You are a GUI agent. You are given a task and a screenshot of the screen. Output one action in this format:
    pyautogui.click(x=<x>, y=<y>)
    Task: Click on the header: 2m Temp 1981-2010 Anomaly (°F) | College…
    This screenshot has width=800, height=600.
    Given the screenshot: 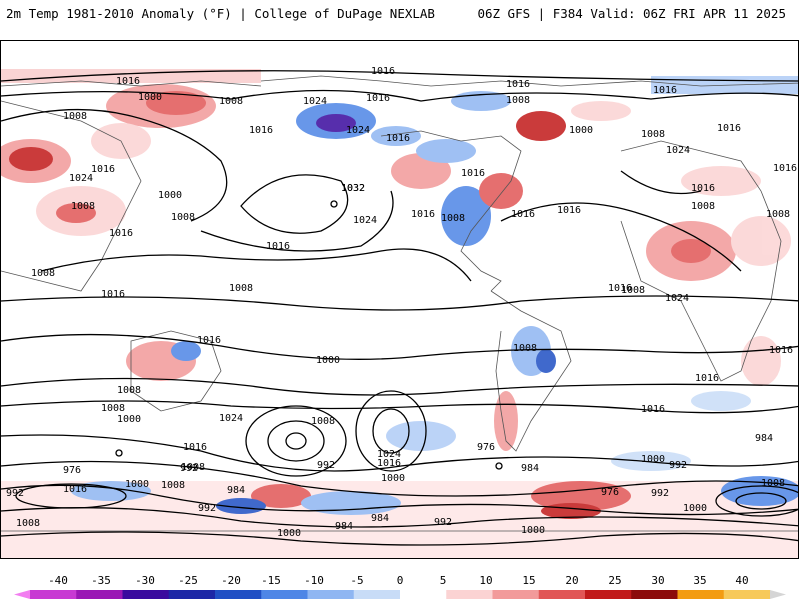 What is the action you would take?
    pyautogui.click(x=400, y=15)
    